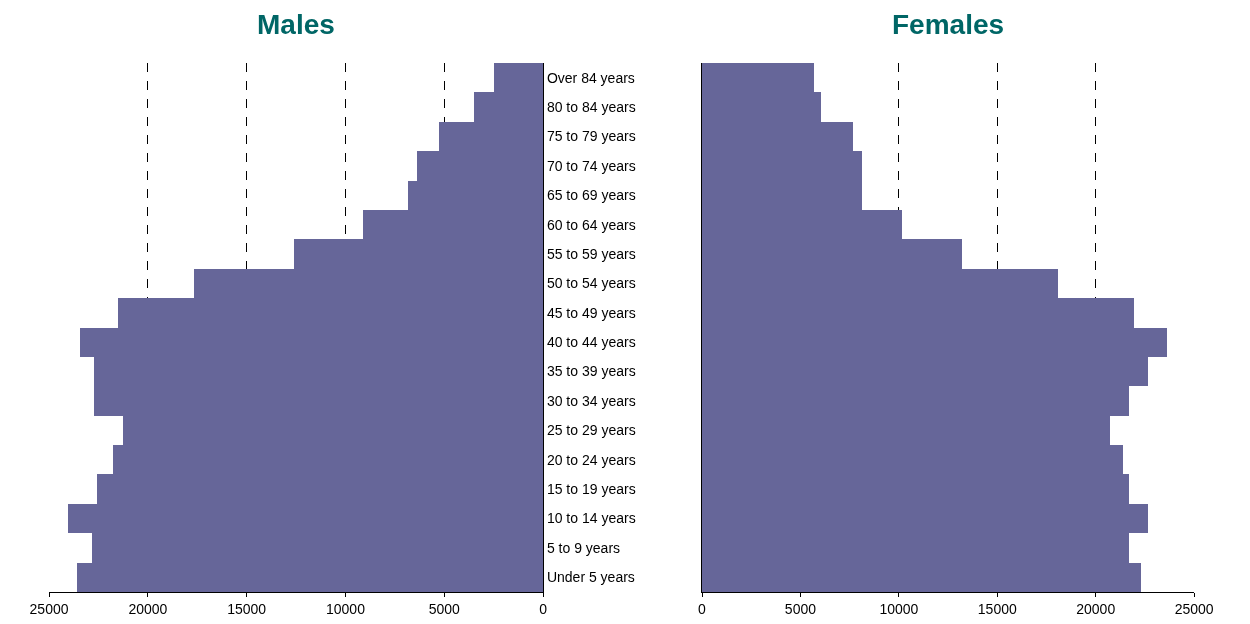 The image size is (1250, 624). Describe the element at coordinates (591, 165) in the screenshot. I see `y-tick-label: 70 to 74 years` at that location.